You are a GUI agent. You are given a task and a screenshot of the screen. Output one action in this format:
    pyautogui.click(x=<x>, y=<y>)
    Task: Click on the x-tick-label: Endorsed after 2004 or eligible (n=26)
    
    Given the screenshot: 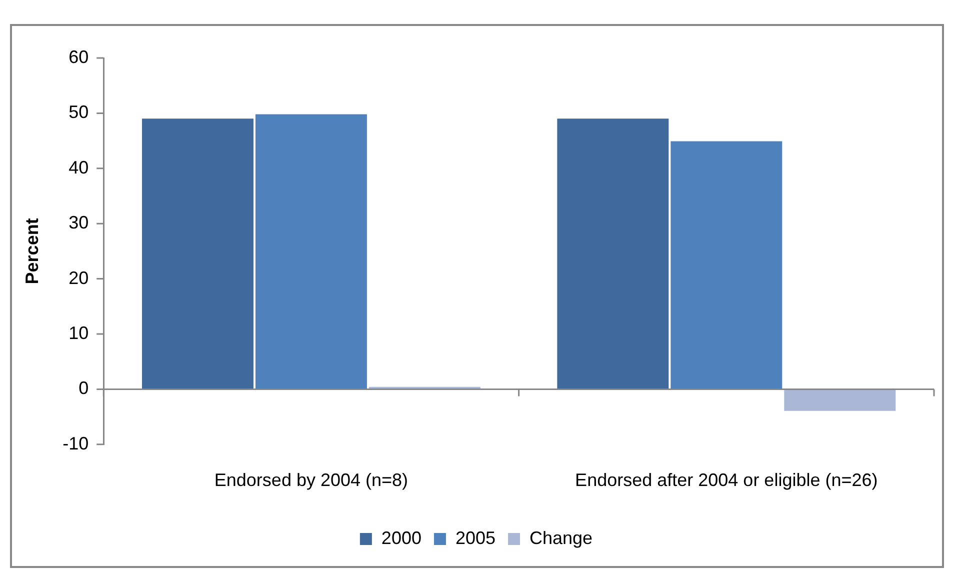 What is the action you would take?
    pyautogui.click(x=726, y=480)
    